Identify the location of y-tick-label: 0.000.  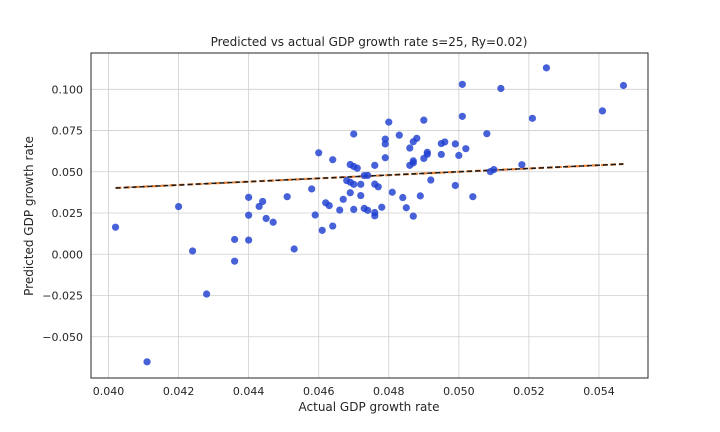
(68, 254).